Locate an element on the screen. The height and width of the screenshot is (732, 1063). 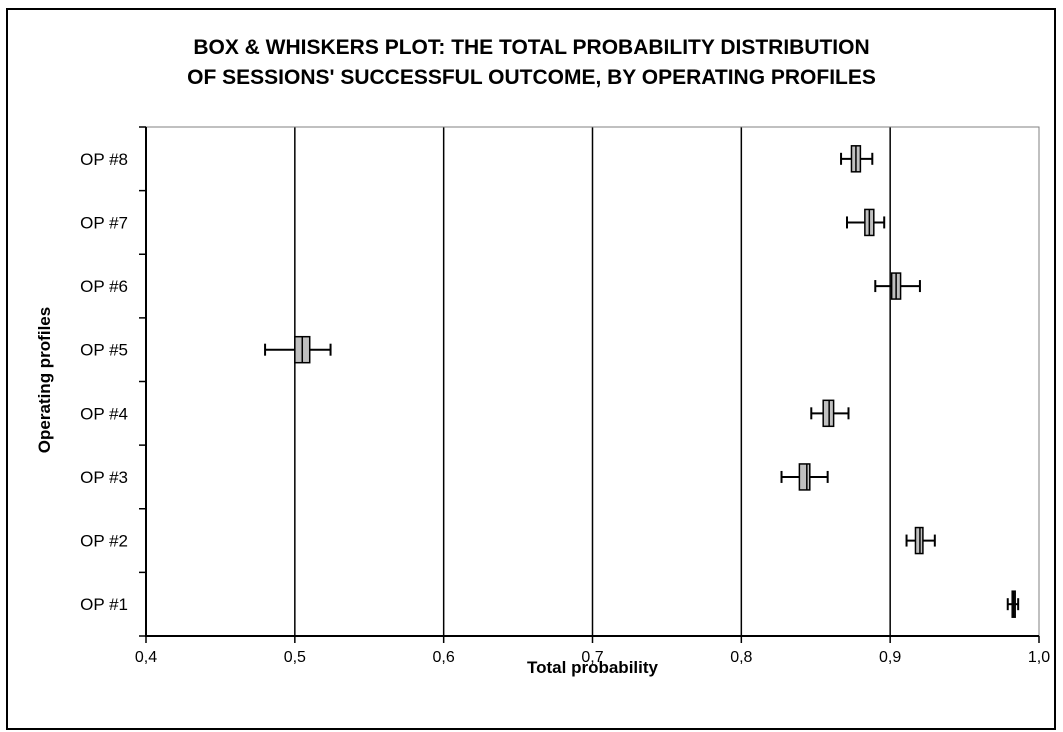
x-axis-label: Total probability is located at coordinates (592, 667).